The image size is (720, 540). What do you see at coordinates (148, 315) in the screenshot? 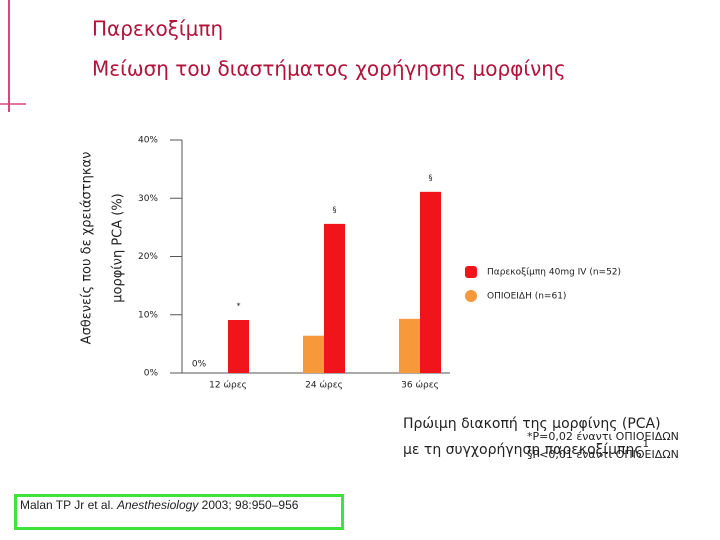
I see `y-tick-label: 10%` at bounding box center [148, 315].